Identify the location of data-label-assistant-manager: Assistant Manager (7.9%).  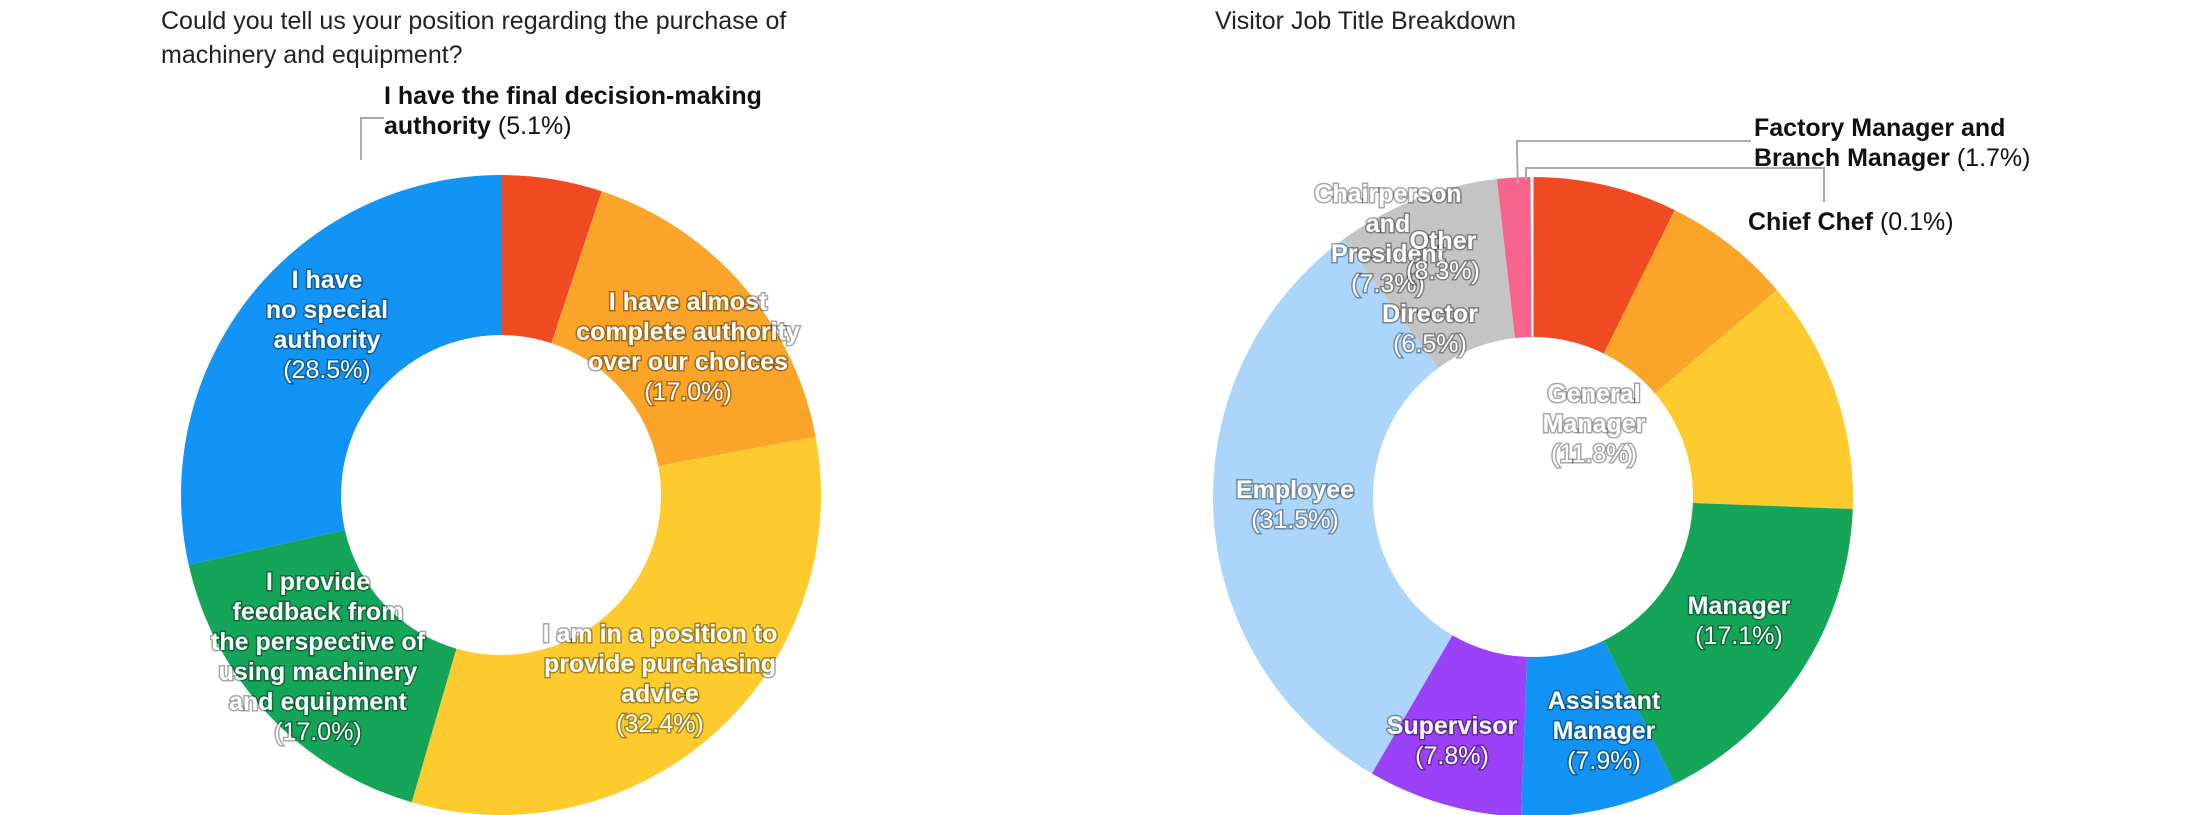
(1604, 731).